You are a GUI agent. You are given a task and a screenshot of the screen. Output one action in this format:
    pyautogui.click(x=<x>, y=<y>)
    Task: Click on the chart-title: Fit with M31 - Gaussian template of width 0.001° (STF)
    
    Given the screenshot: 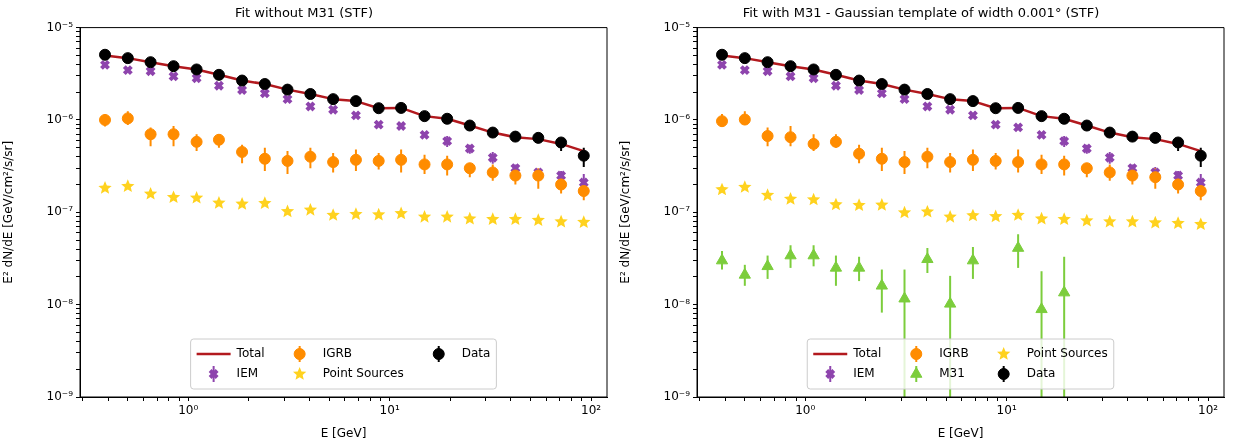 What is the action you would take?
    pyautogui.click(x=921, y=13)
    